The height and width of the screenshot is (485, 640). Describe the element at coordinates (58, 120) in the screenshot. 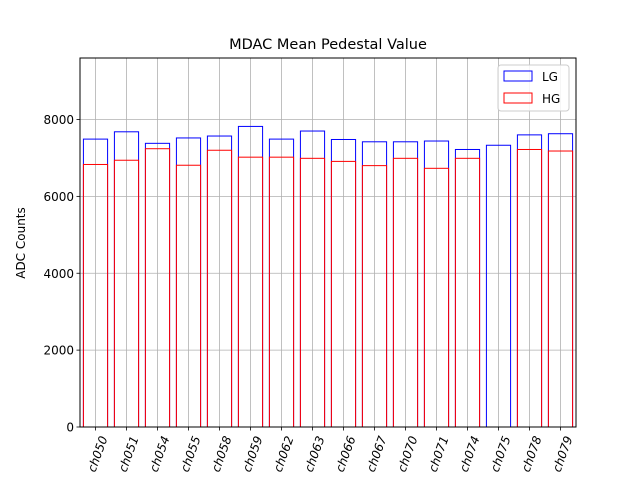

I see `y-tick-label: 8000` at that location.